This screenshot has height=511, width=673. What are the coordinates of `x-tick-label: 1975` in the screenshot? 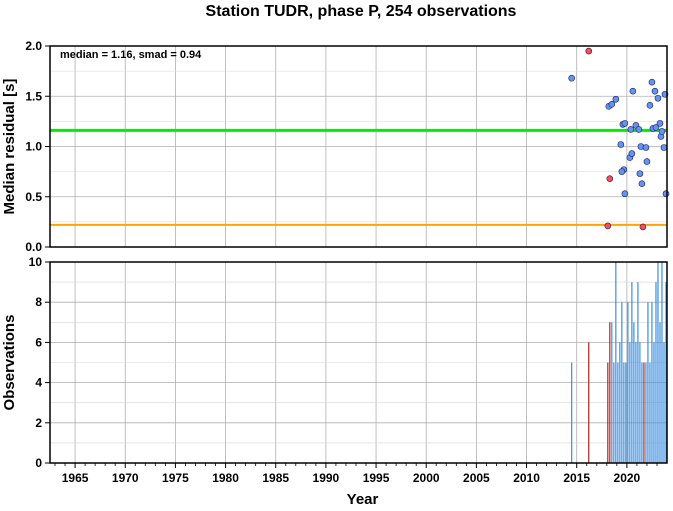 It's located at (175, 478).